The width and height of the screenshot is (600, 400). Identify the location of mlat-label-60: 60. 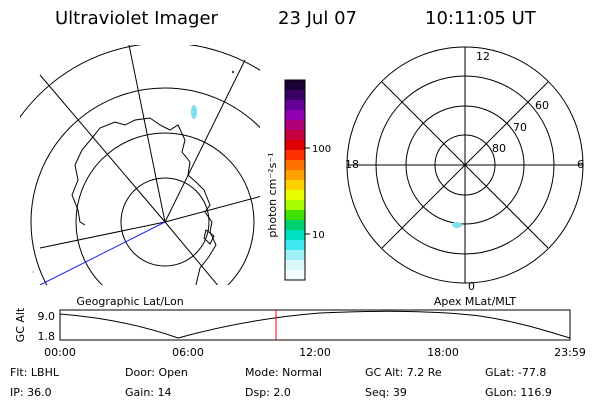
(542, 105).